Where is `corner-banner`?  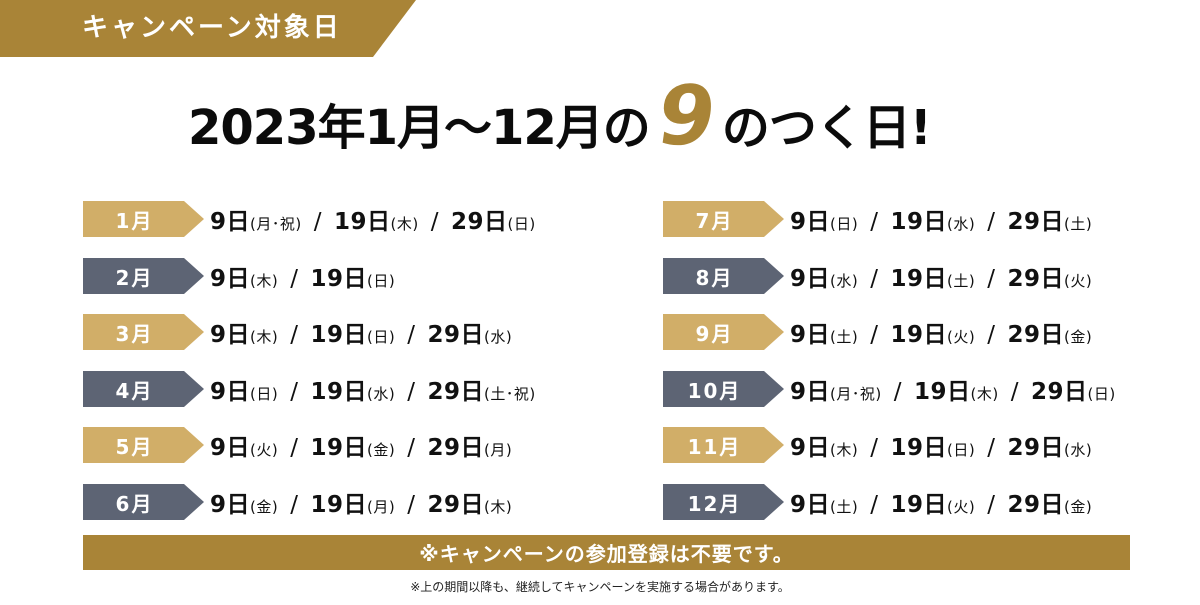
corner-banner is located at coordinates (208, 28).